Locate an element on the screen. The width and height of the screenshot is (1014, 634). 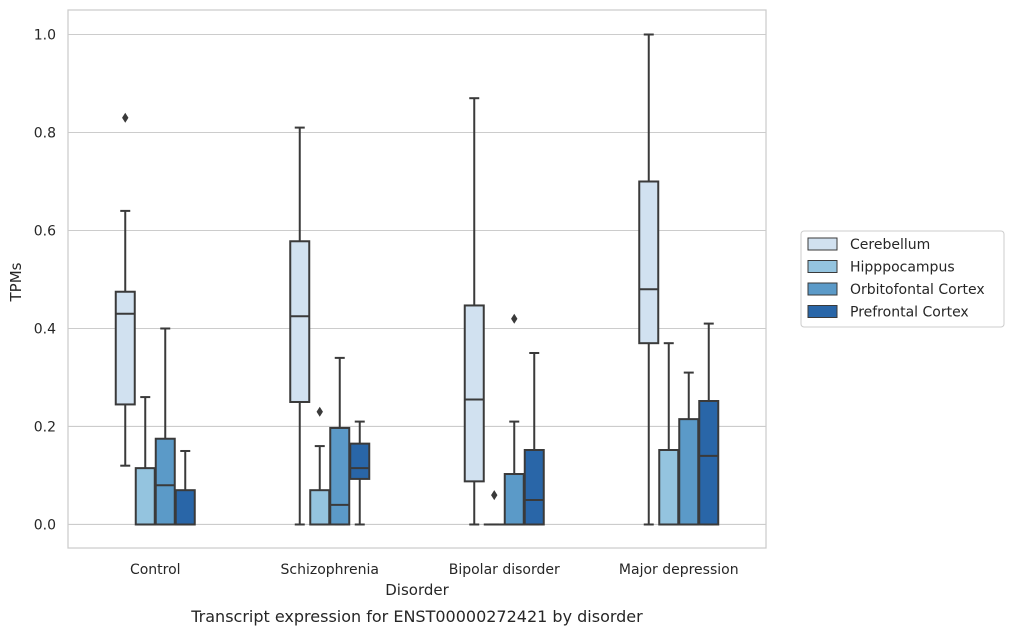
y-tick-label: 1.0 is located at coordinates (45, 35).